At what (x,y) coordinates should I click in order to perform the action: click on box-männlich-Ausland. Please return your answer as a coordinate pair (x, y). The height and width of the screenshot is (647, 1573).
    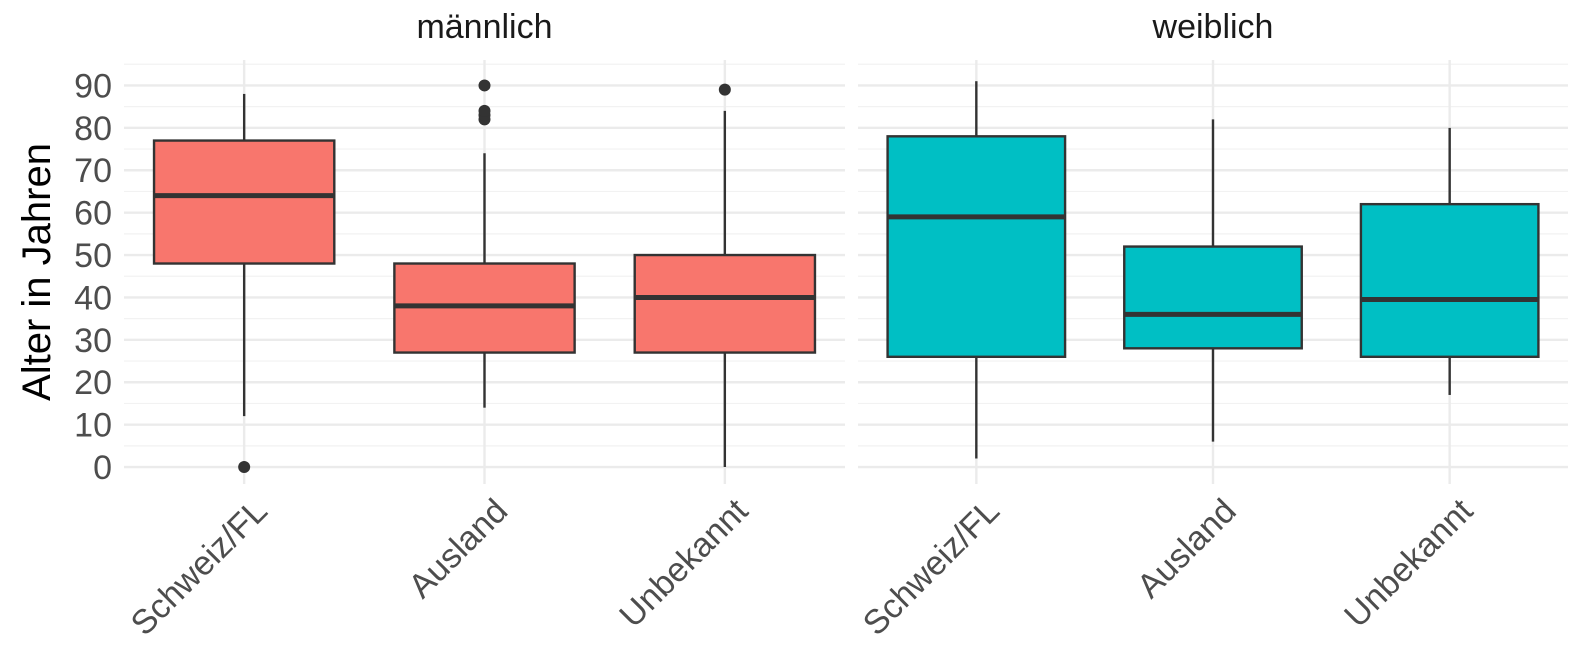
    Looking at the image, I should click on (484, 243).